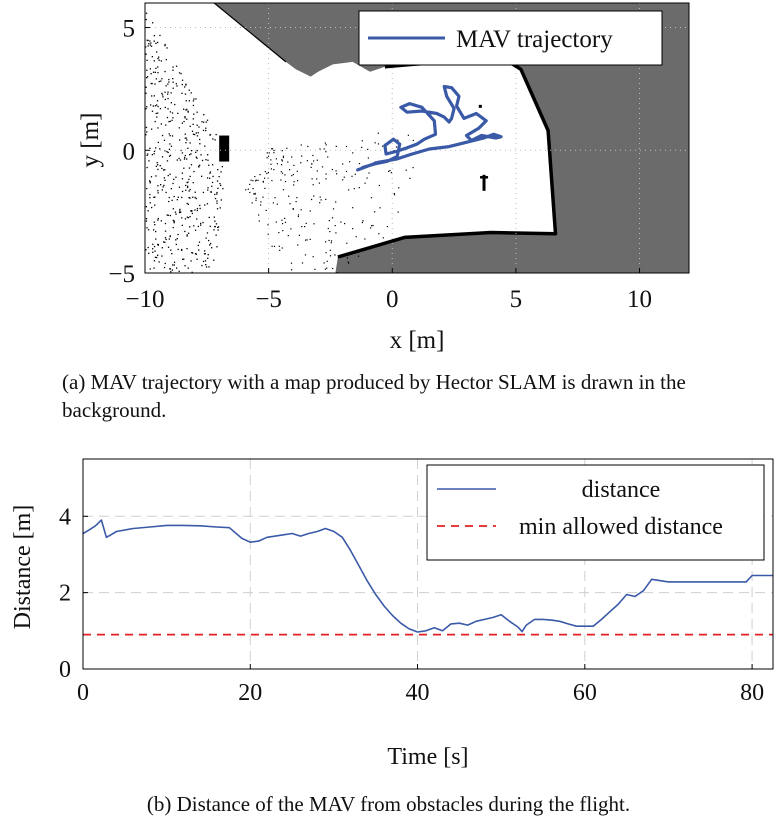  Describe the element at coordinates (585, 693) in the screenshot. I see `x-tick-label-b: 60` at that location.